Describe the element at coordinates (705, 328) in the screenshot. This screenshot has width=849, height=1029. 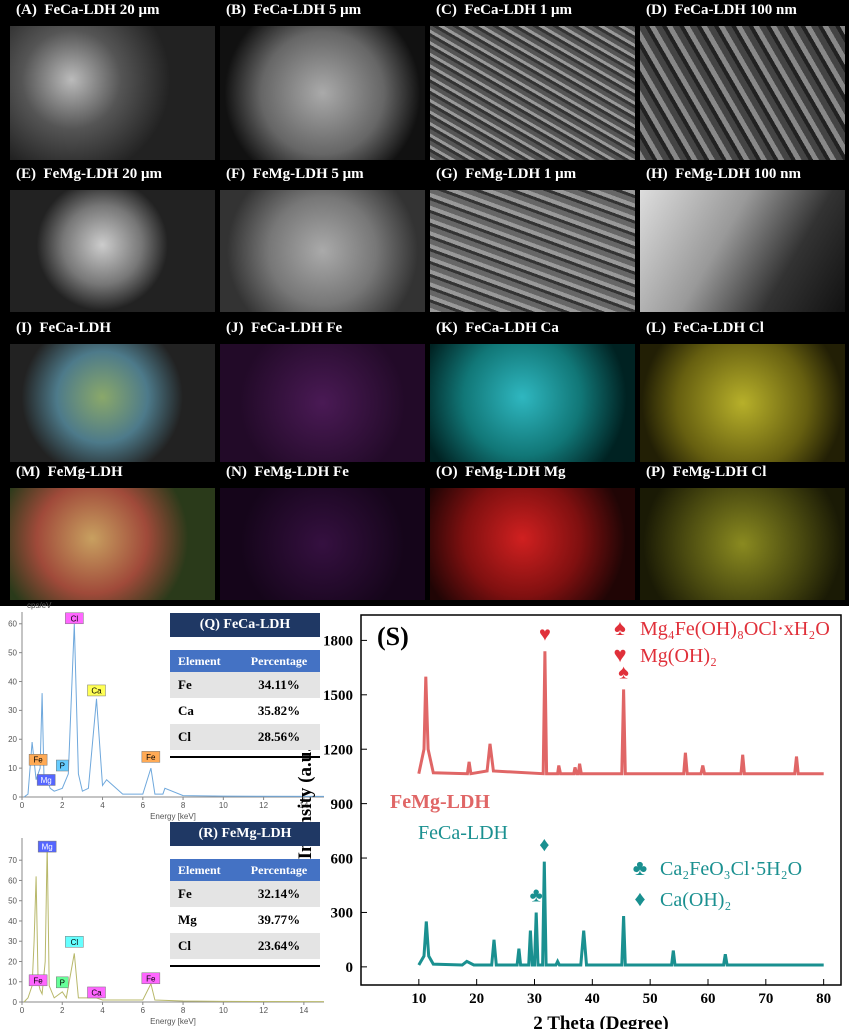
I see `panel-label: (L) FeCa-LDH Cl` at that location.